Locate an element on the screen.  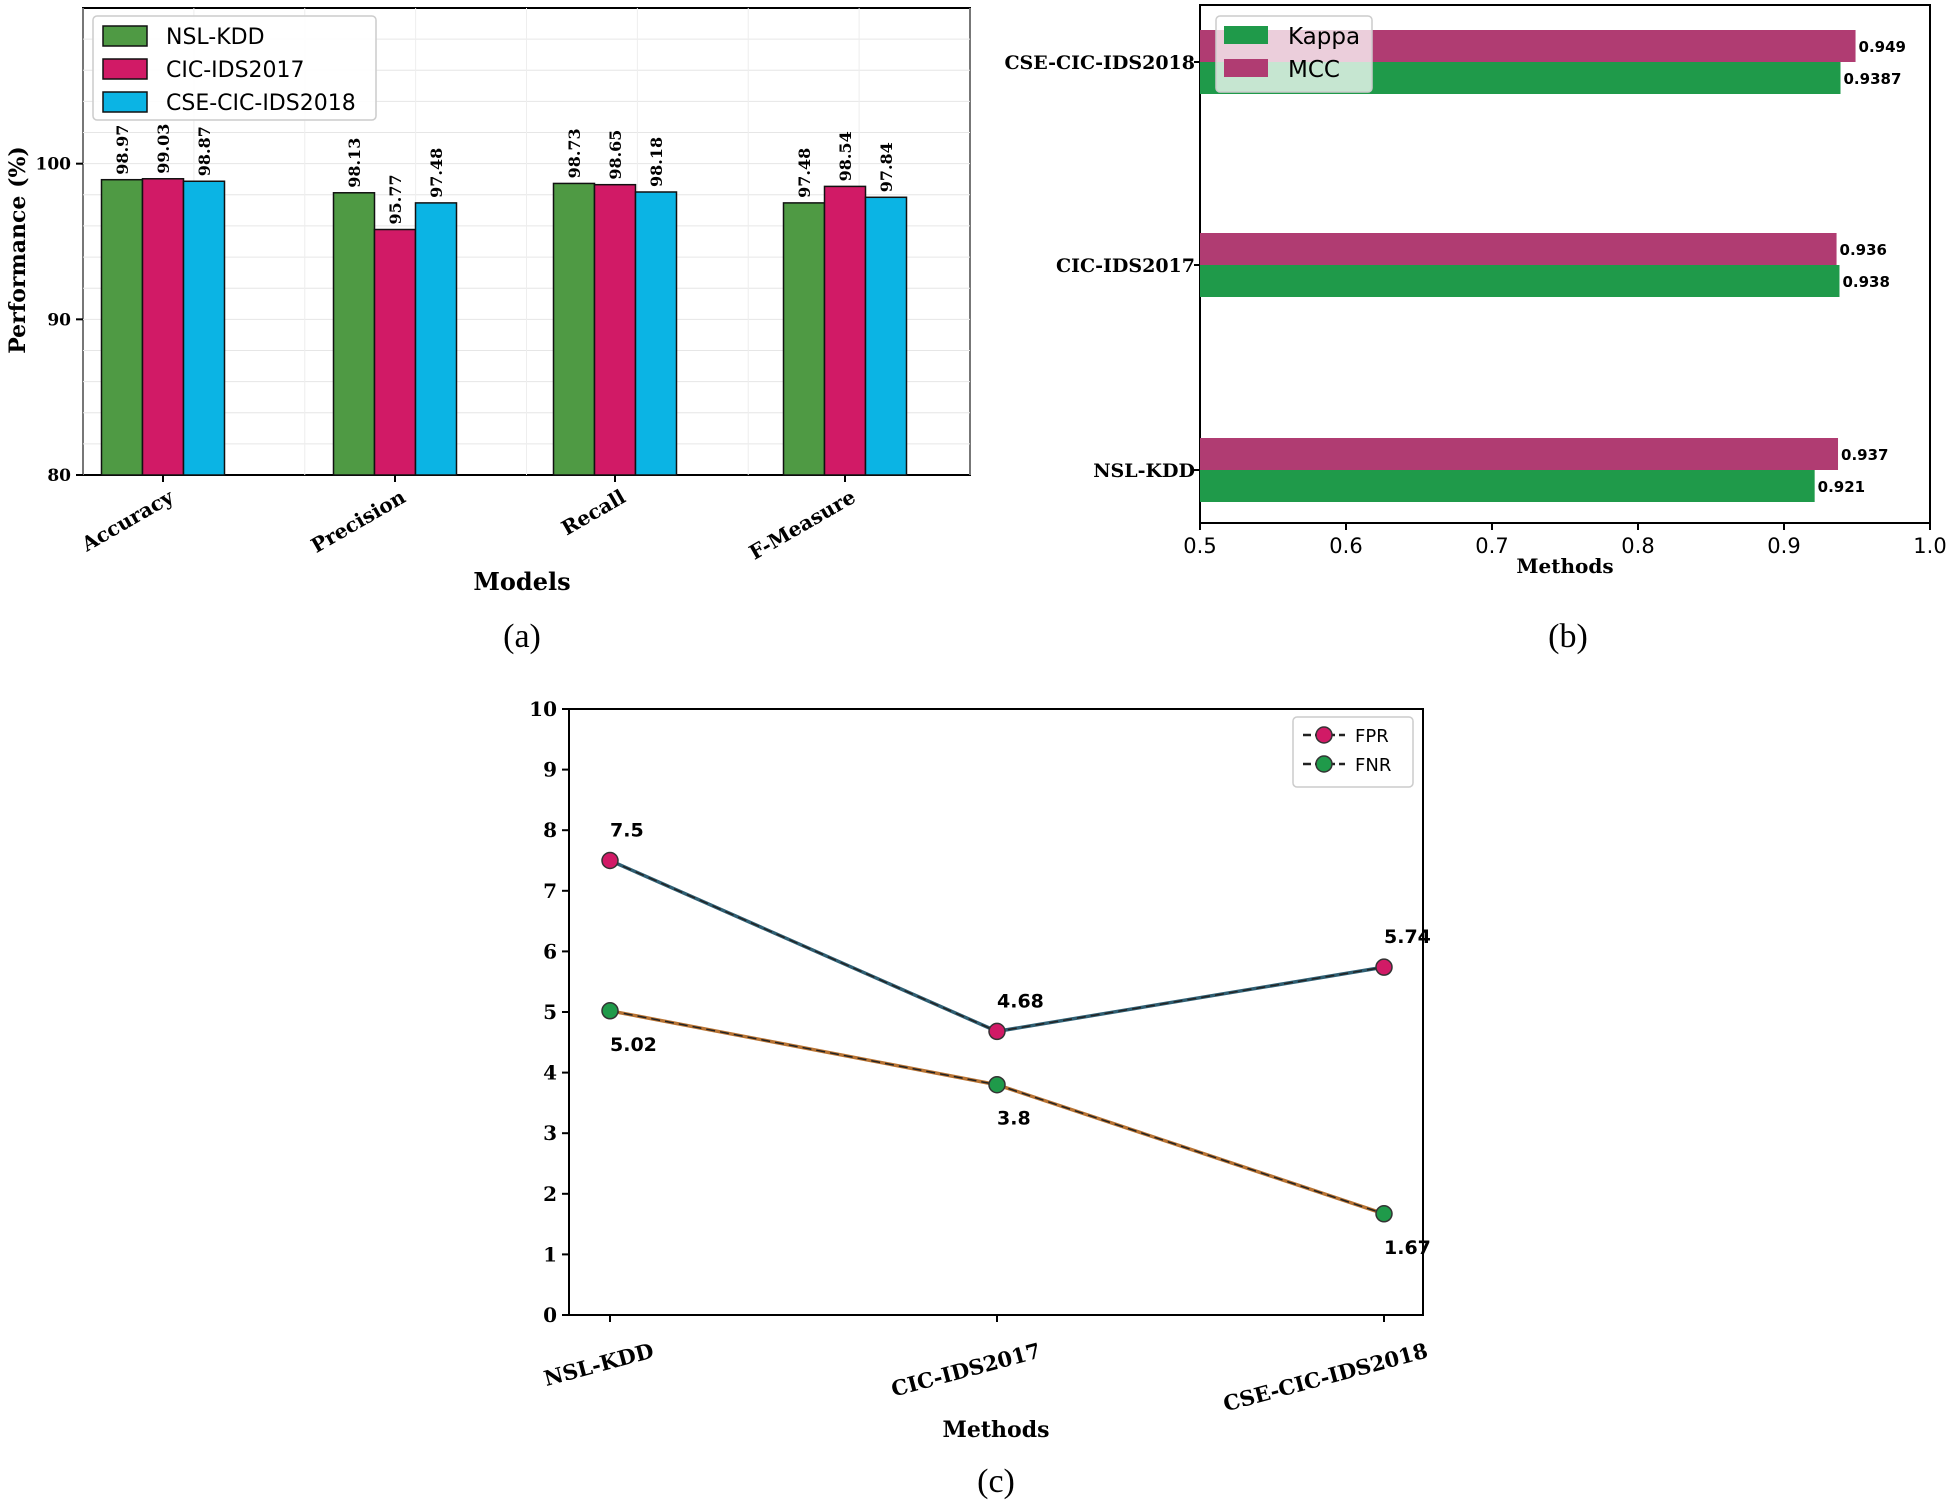
panel-a-y-tick-label: 100 is located at coordinates (54, 165).